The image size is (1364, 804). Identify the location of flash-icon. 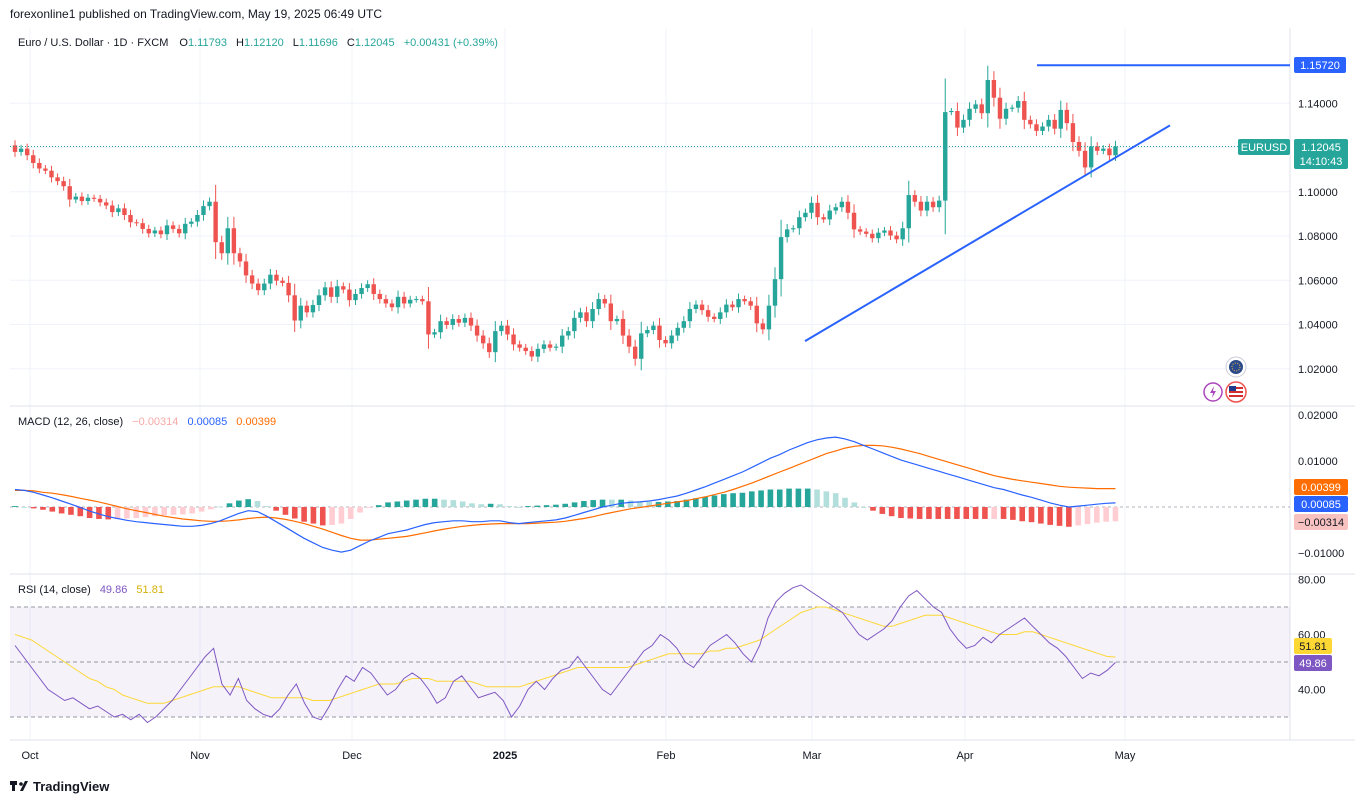
(1213, 392).